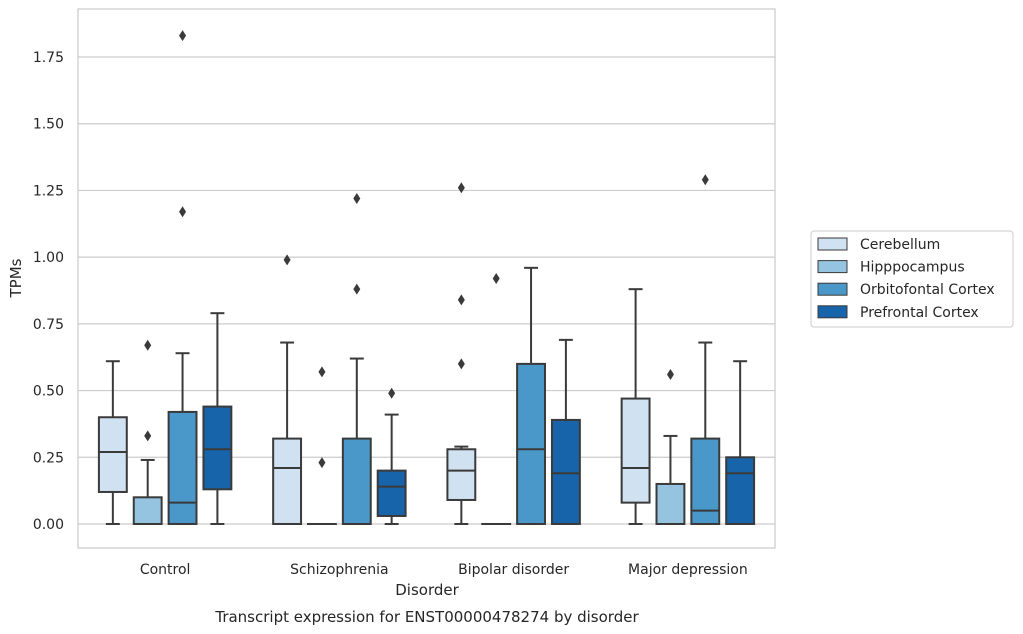 The image size is (1023, 634). Describe the element at coordinates (339, 570) in the screenshot. I see `x-tick-label: Schizophrenia` at that location.